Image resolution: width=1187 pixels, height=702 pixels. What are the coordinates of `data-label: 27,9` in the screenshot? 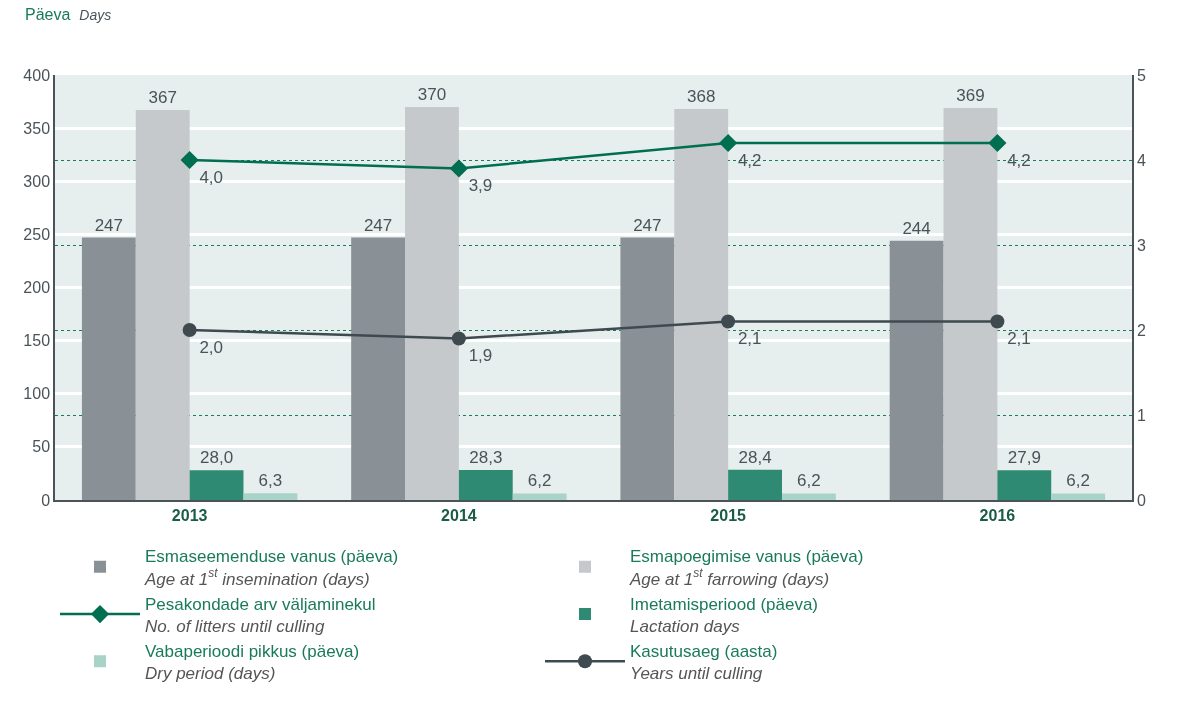 It's located at (1024, 458).